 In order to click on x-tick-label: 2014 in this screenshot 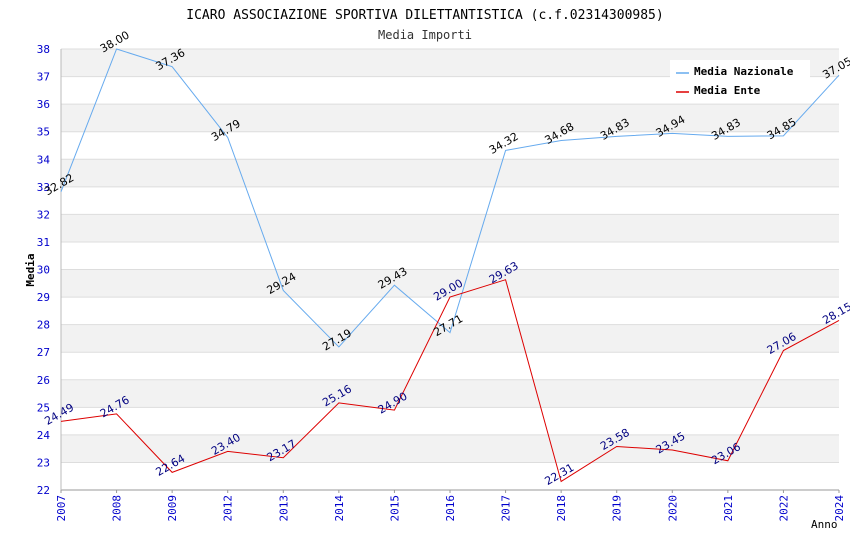, I will do `click(339, 508)`.